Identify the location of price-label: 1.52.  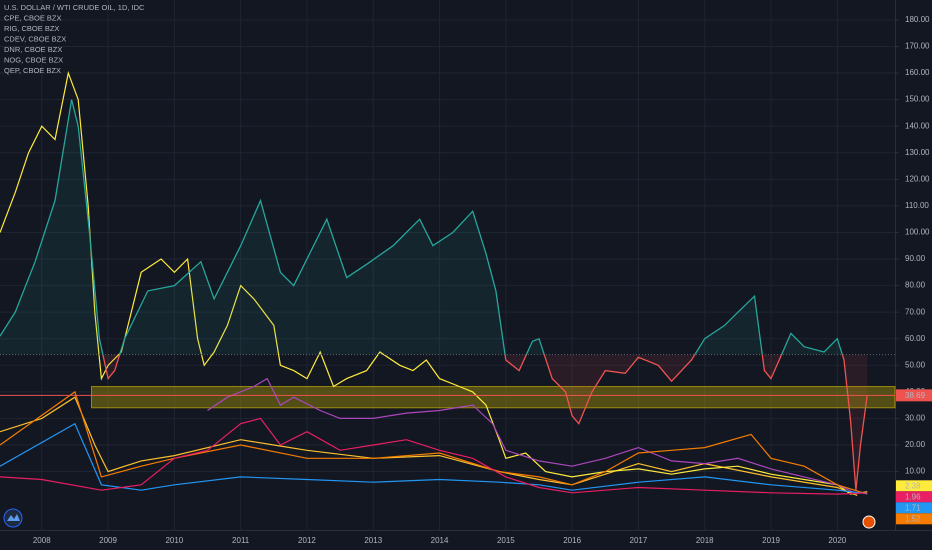
(913, 518).